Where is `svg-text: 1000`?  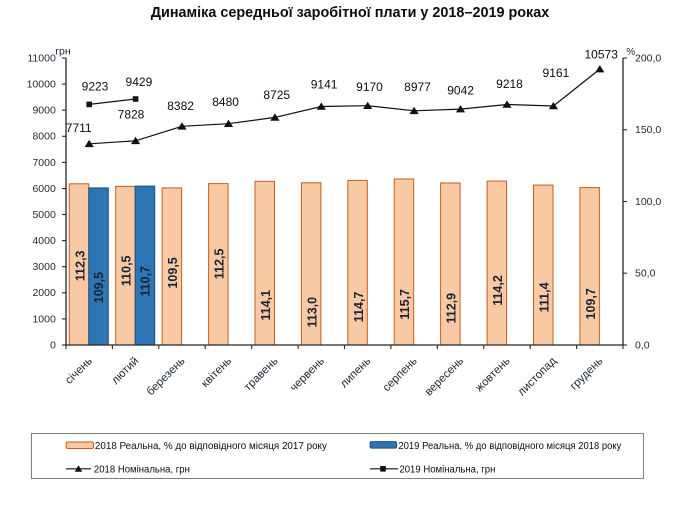
svg-text: 1000 is located at coordinates (44, 319).